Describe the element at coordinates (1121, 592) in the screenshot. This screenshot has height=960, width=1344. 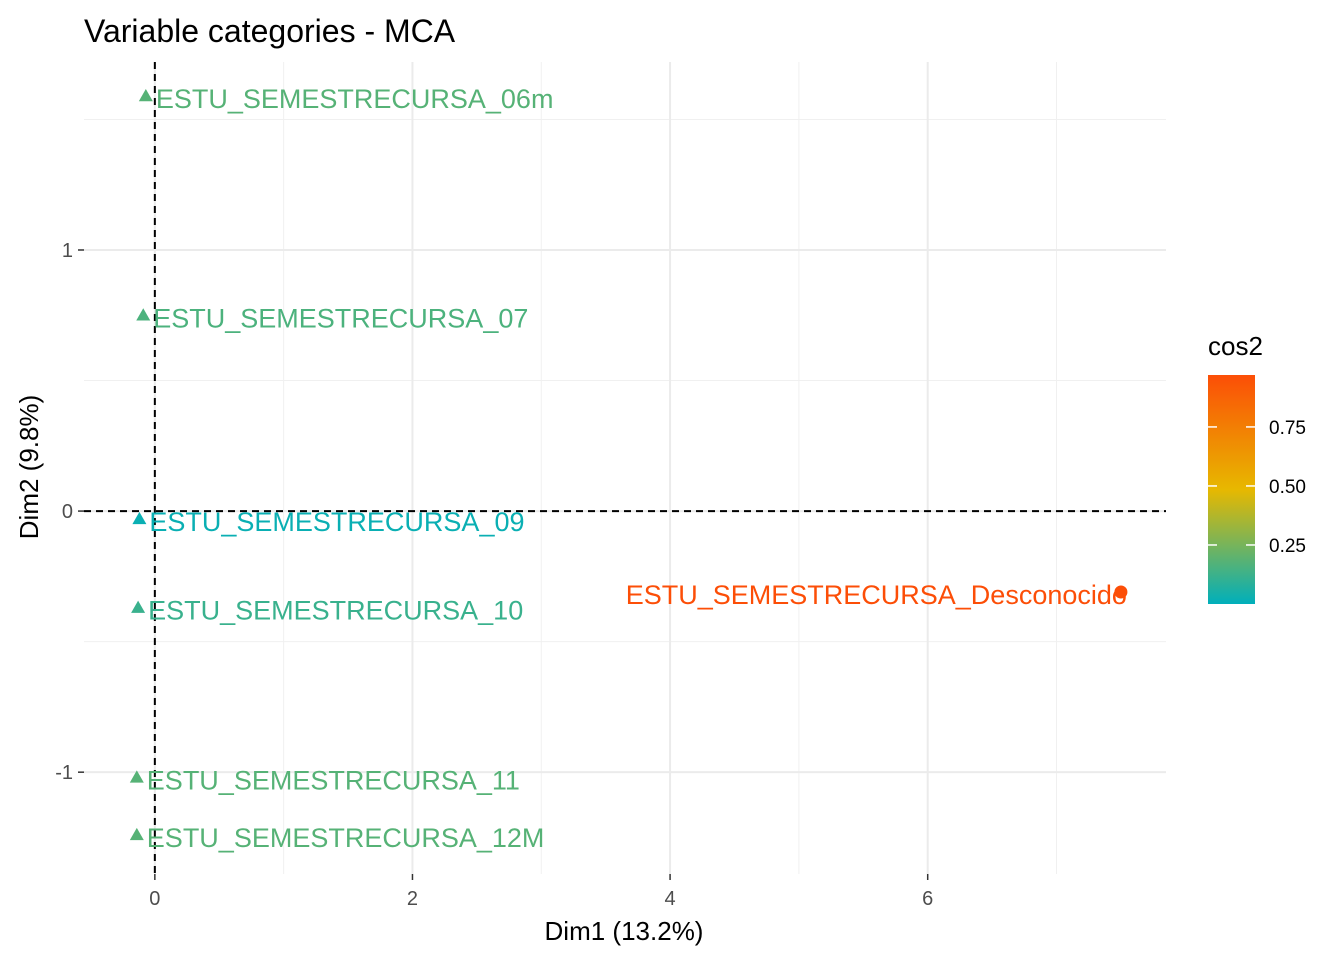
I see `point-marker-circle` at that location.